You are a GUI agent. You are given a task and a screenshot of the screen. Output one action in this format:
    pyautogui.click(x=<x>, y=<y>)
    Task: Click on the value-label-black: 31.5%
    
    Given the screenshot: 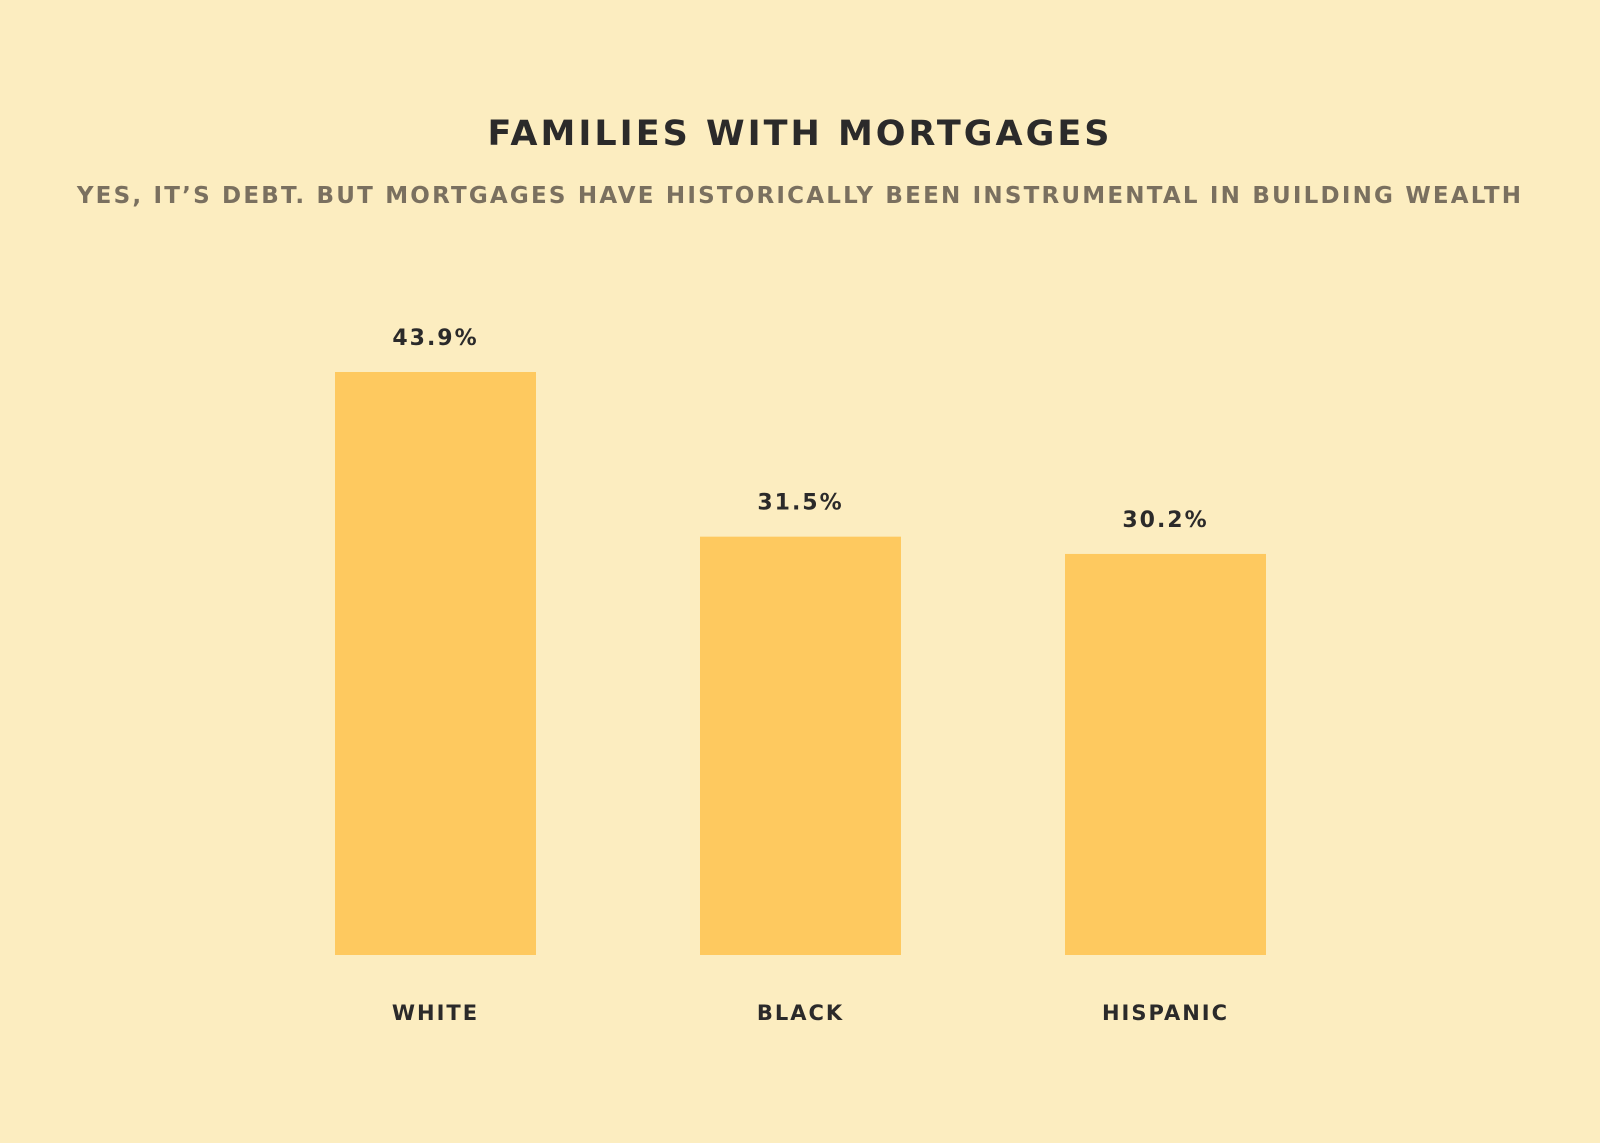 What is the action you would take?
    pyautogui.click(x=800, y=503)
    